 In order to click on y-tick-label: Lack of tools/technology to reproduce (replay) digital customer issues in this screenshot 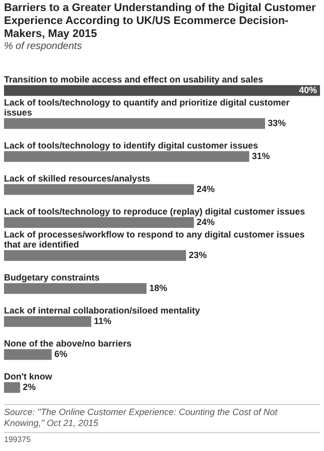, I will do `click(155, 211)`.